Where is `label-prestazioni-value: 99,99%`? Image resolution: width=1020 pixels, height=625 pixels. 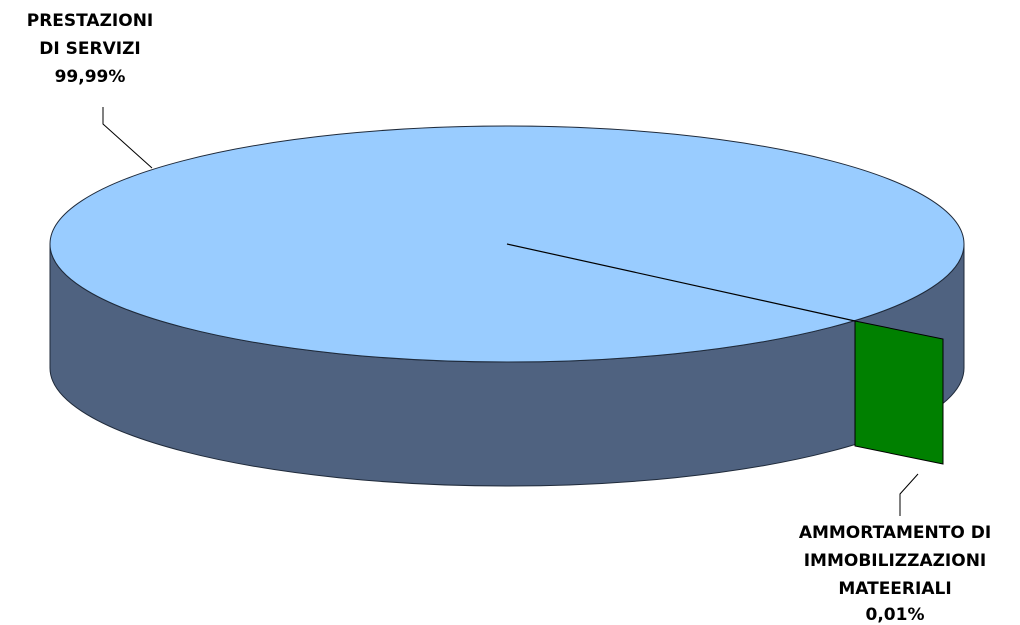 label-prestazioni-value: 99,99% is located at coordinates (90, 77).